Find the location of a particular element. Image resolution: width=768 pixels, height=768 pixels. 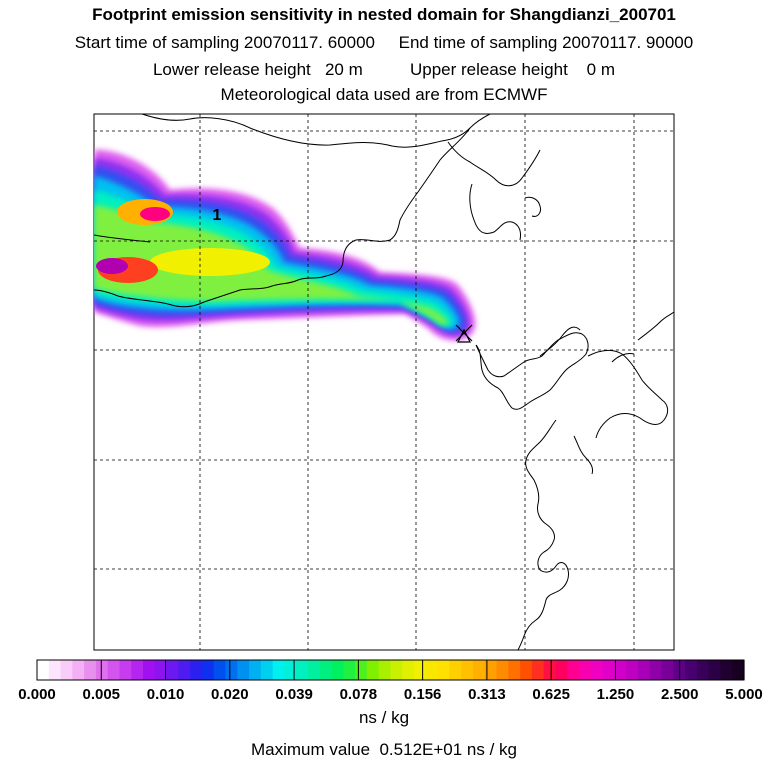

border-line is located at coordinates (282, 217).